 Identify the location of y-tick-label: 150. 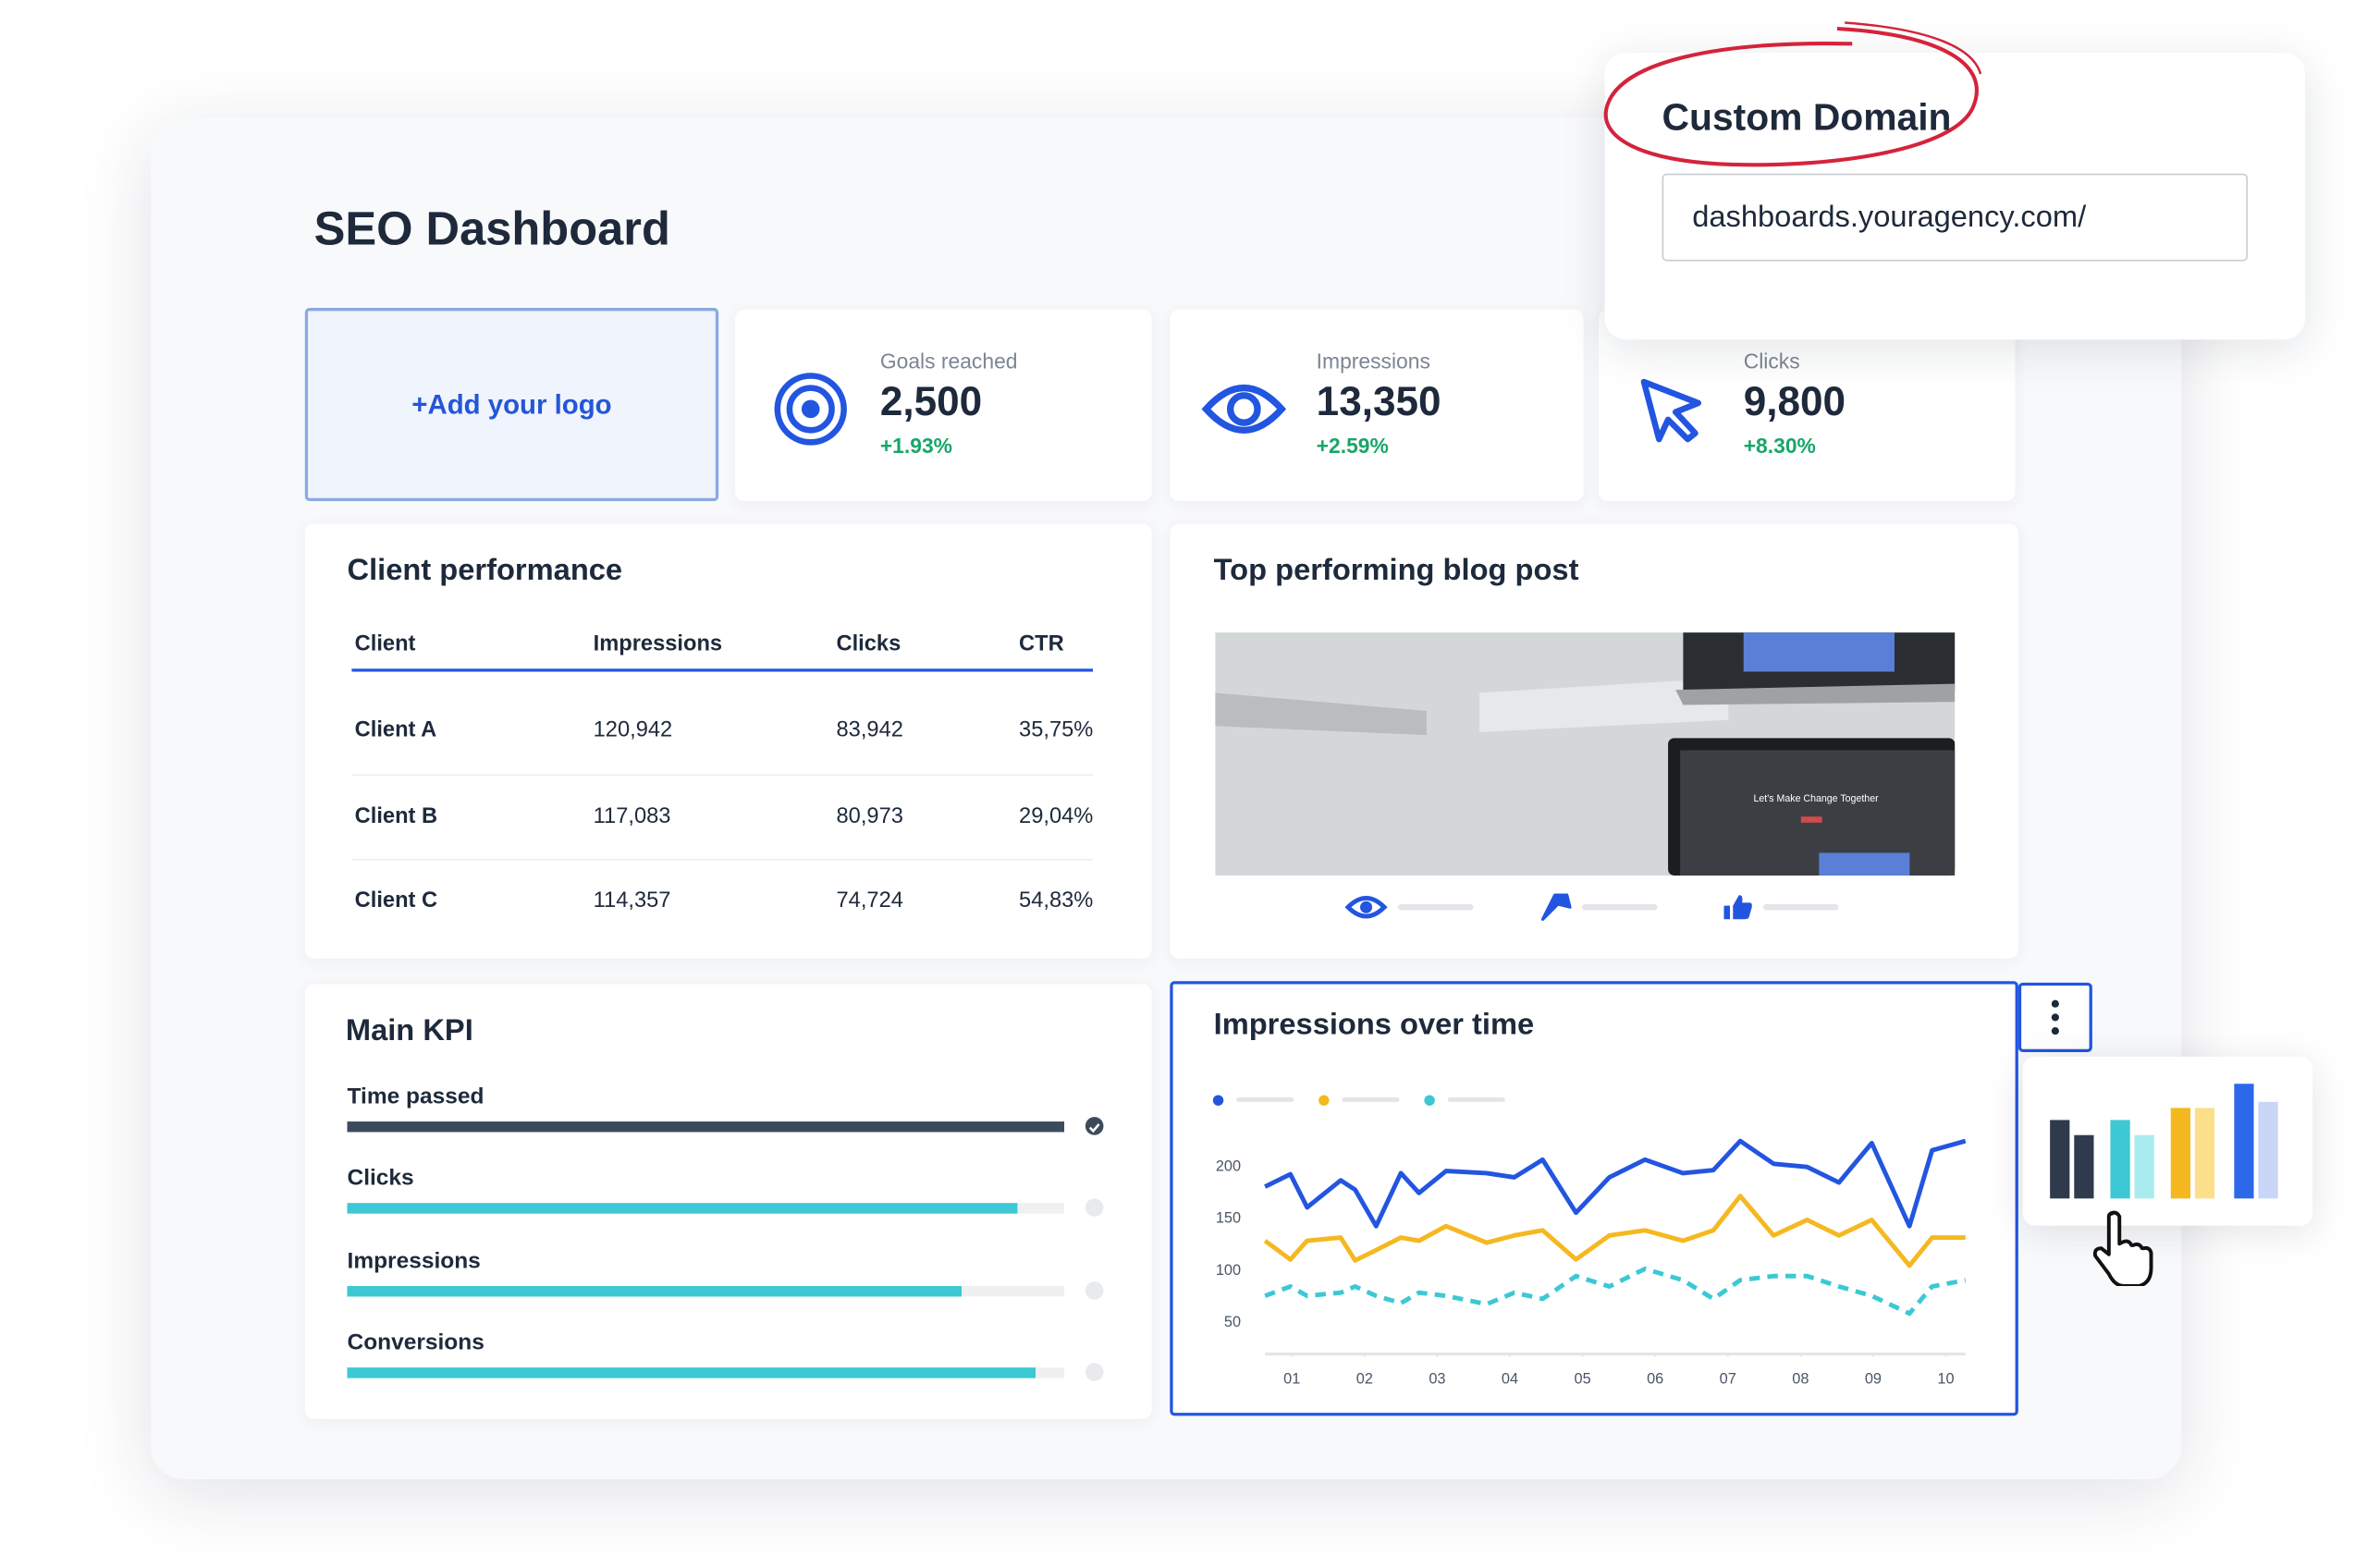
(1228, 1219).